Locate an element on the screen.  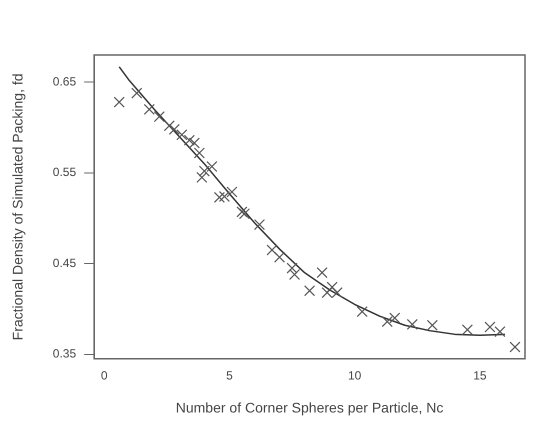
y-tick-label: 0.35 is located at coordinates (64, 353).